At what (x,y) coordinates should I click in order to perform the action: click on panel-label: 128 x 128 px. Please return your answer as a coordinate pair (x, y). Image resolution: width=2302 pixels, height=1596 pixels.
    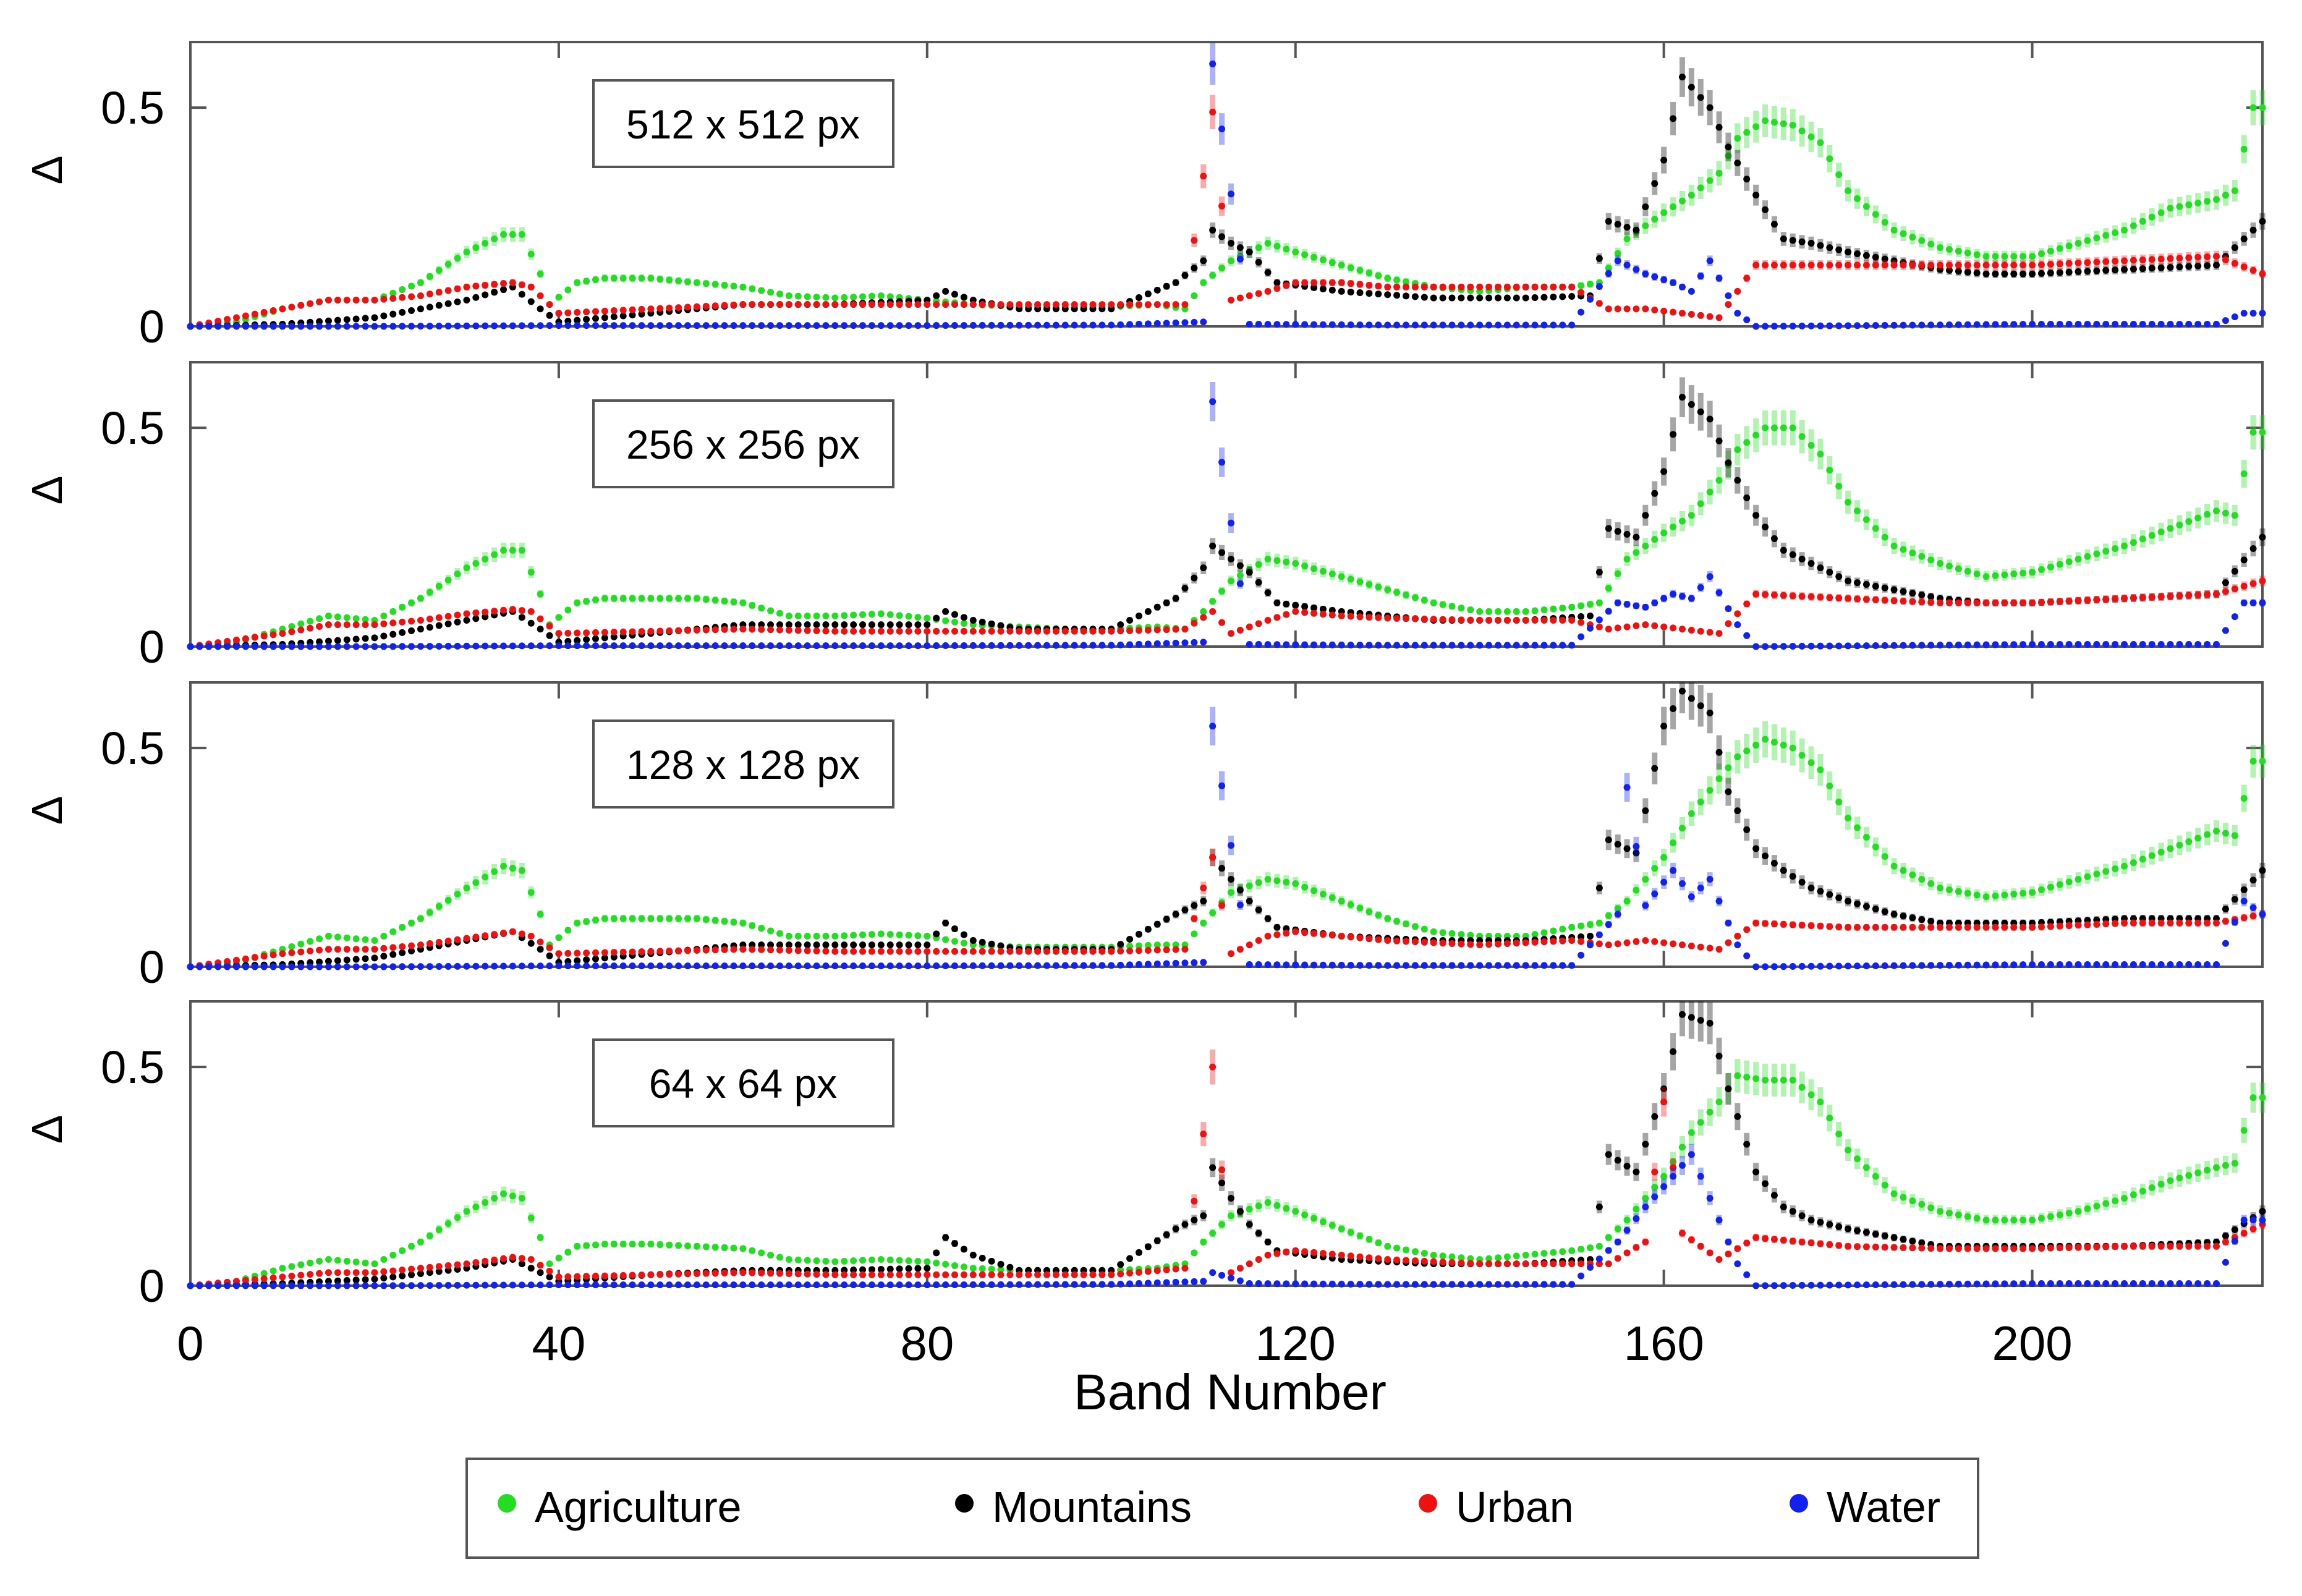
    Looking at the image, I should click on (743, 765).